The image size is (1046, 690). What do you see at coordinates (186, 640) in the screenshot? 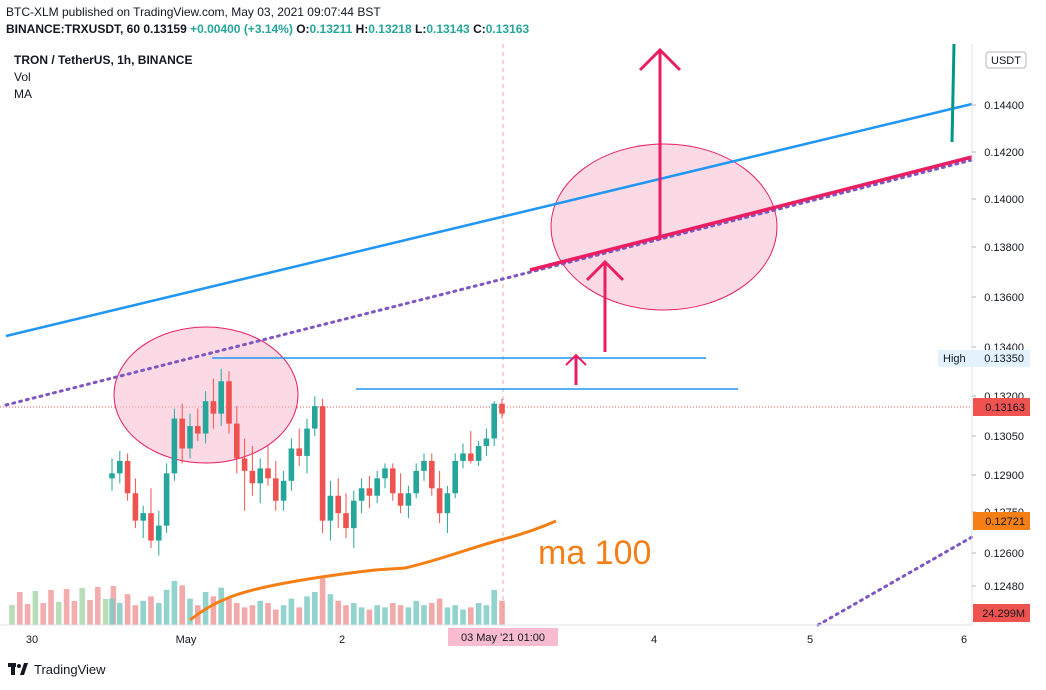
I see `time-tick-label: May` at bounding box center [186, 640].